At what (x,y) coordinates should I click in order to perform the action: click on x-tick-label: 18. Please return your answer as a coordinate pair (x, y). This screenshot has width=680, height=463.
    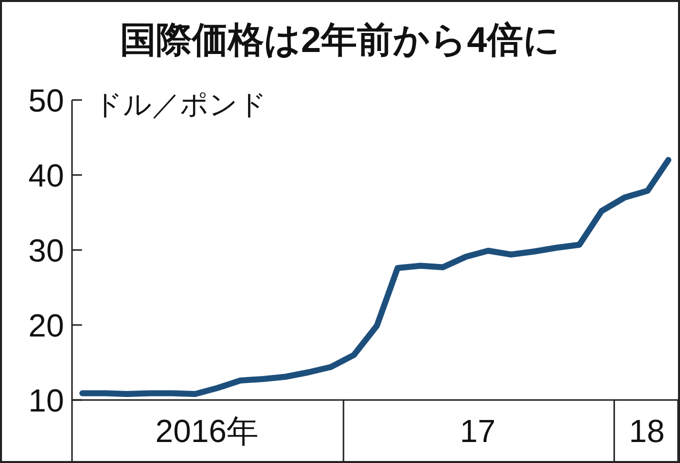
    Looking at the image, I should click on (647, 431).